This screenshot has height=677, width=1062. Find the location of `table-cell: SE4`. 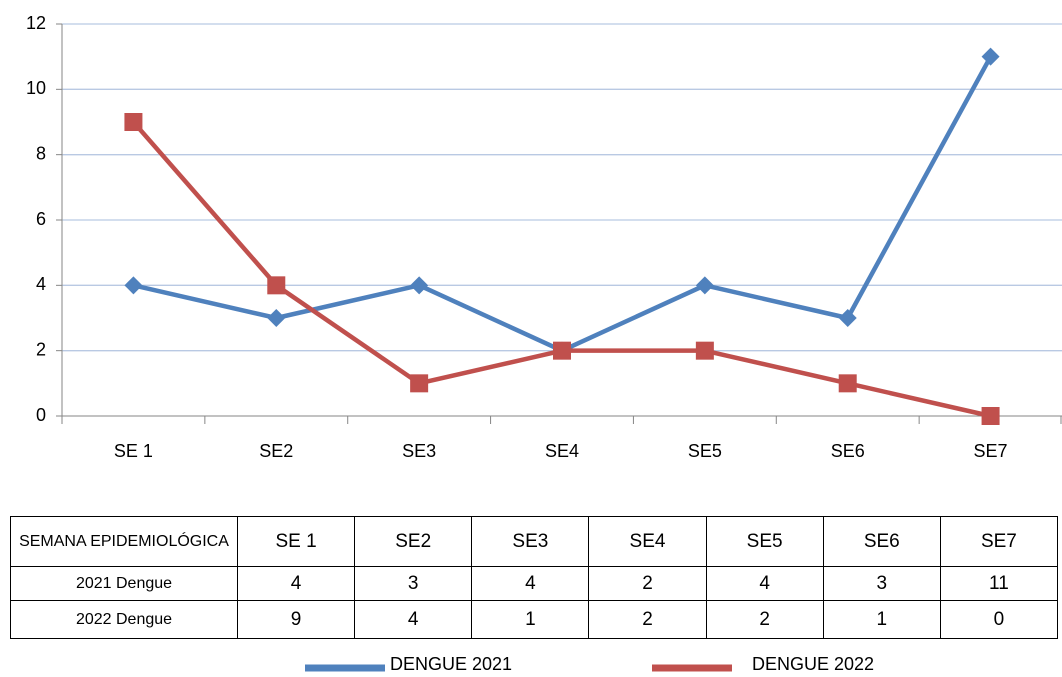

table-cell: SE4 is located at coordinates (647, 541).